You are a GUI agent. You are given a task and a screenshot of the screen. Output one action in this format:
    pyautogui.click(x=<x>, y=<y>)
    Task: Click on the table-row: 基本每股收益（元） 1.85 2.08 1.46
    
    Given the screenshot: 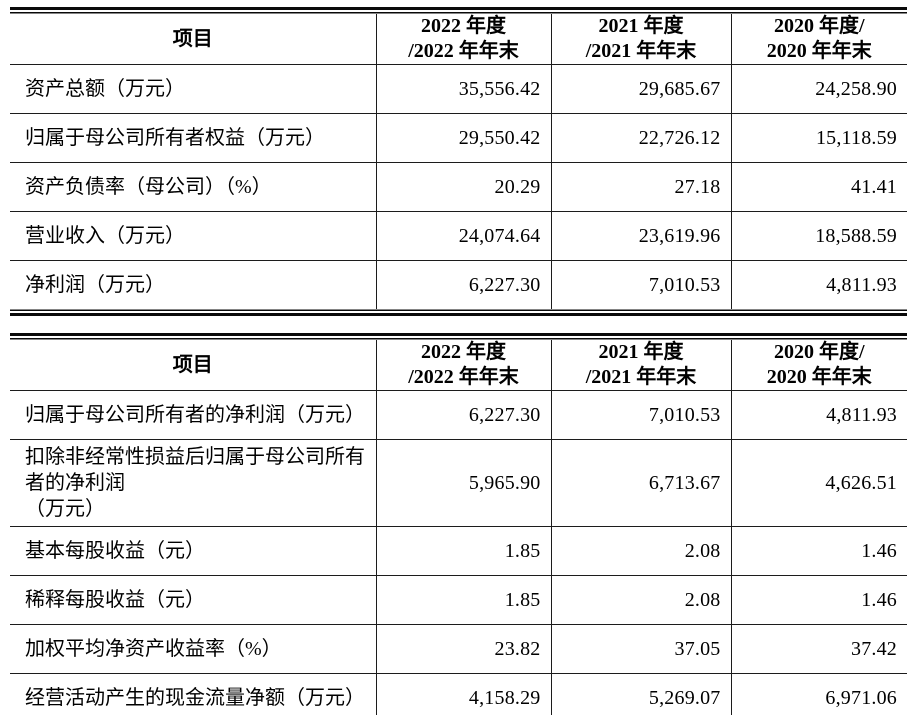 What is the action you would take?
    pyautogui.click(x=458, y=551)
    